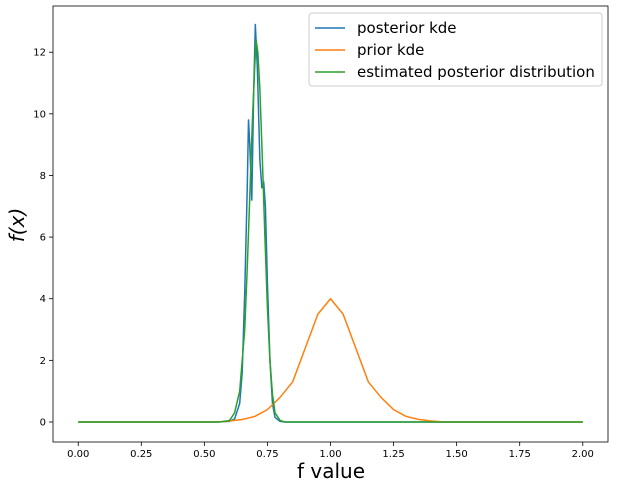  Describe the element at coordinates (330, 454) in the screenshot. I see `x-tick-label: 1.00` at that location.